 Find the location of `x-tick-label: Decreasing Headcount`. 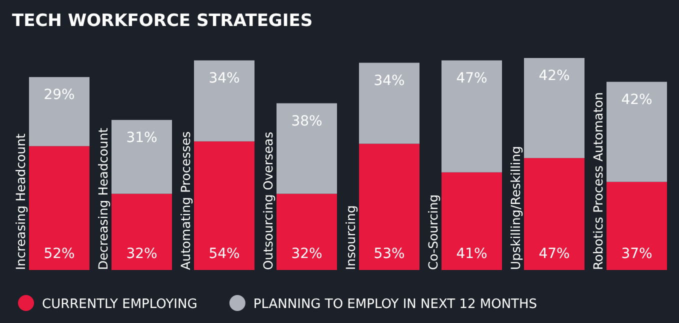

x-tick-label: Decreasing Headcount is located at coordinates (103, 199).